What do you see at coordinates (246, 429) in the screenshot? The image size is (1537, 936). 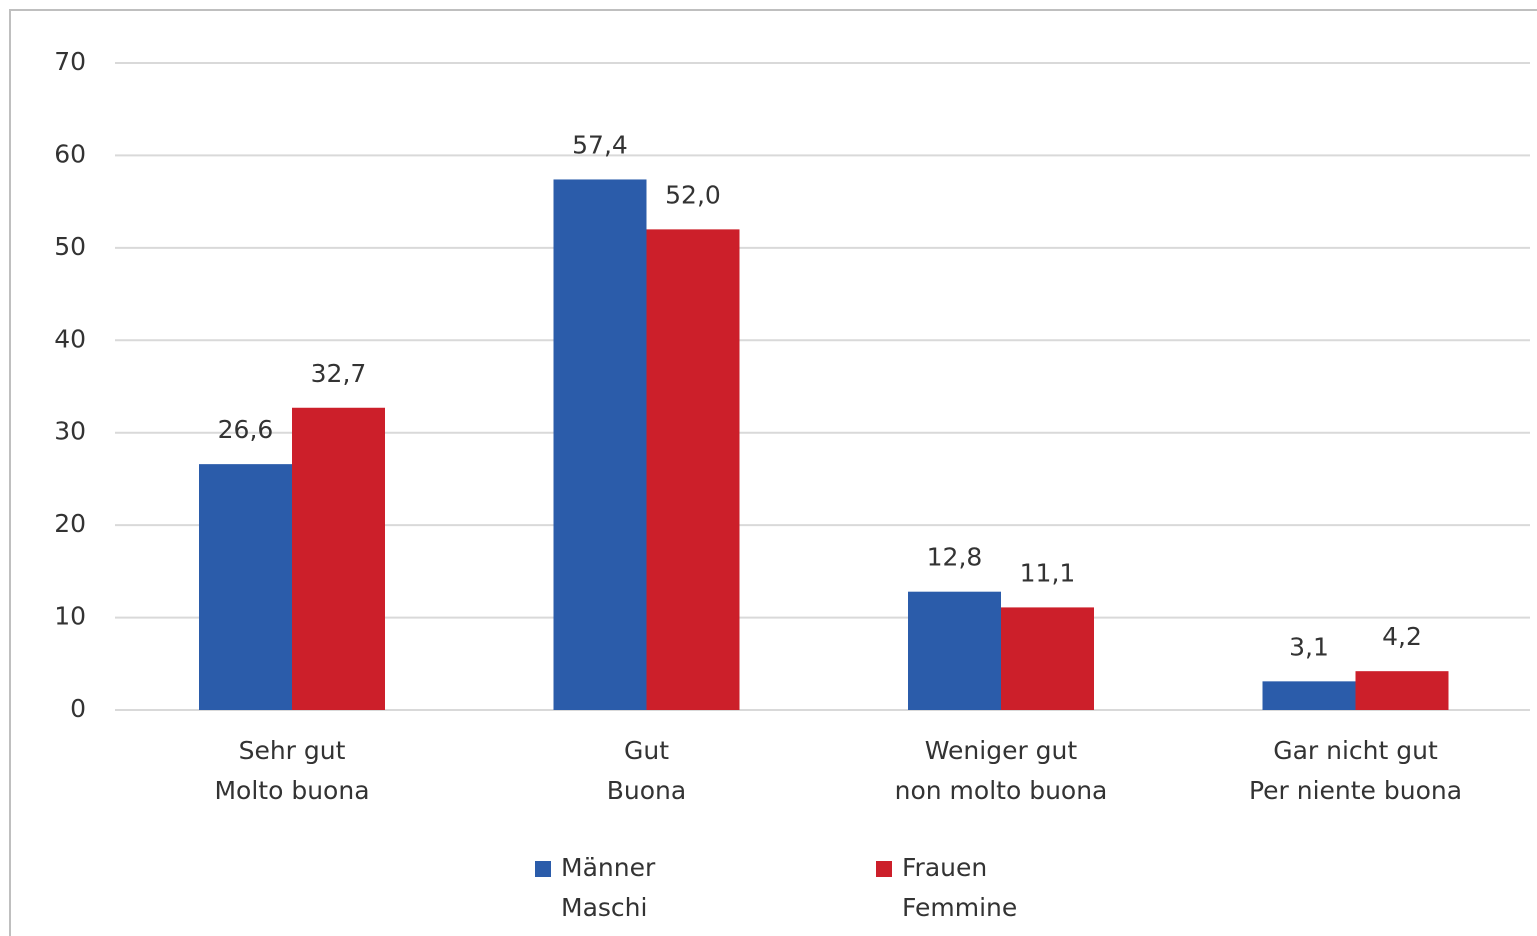 I see `data-label: 26,6` at bounding box center [246, 429].